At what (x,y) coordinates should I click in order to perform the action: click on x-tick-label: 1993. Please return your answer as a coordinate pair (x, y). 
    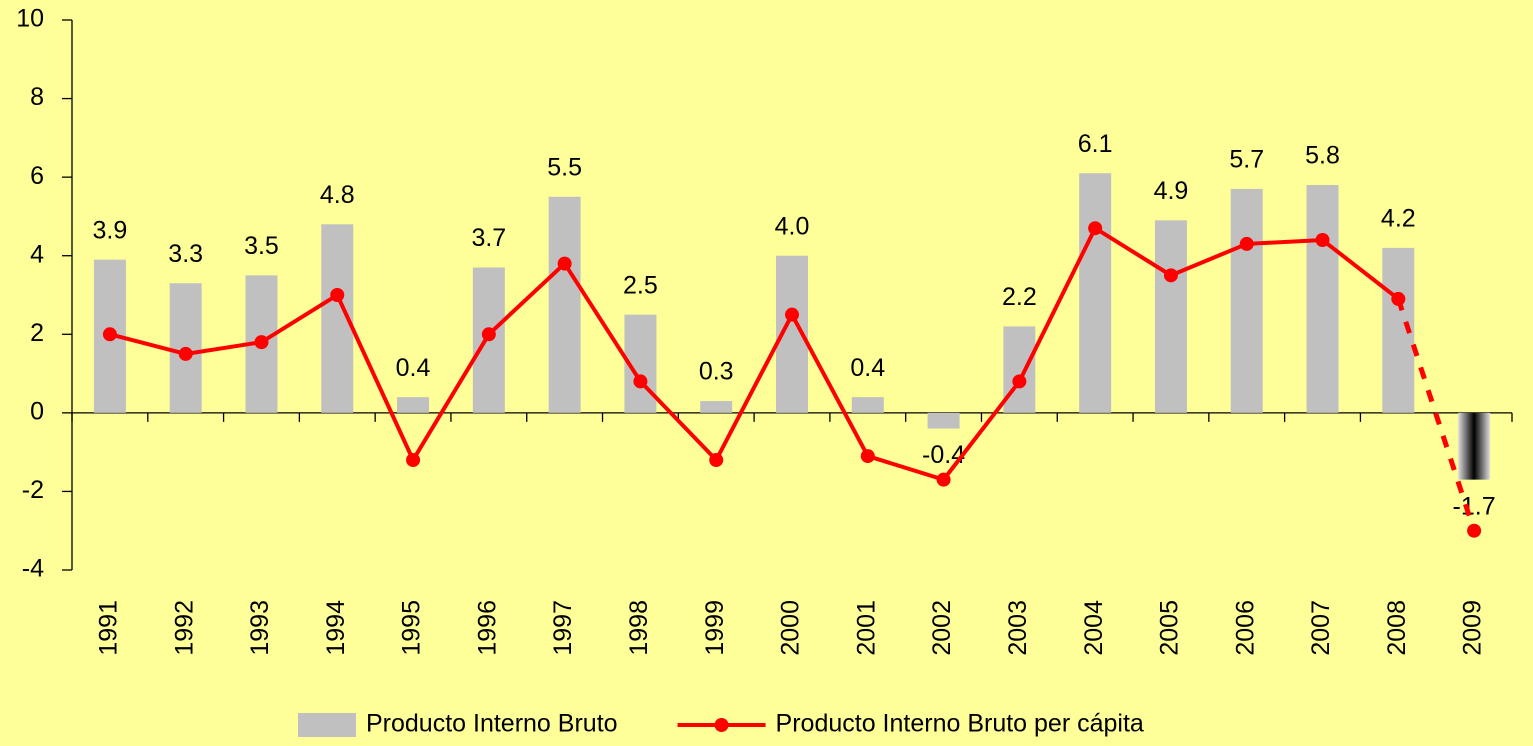
    Looking at the image, I should click on (260, 628).